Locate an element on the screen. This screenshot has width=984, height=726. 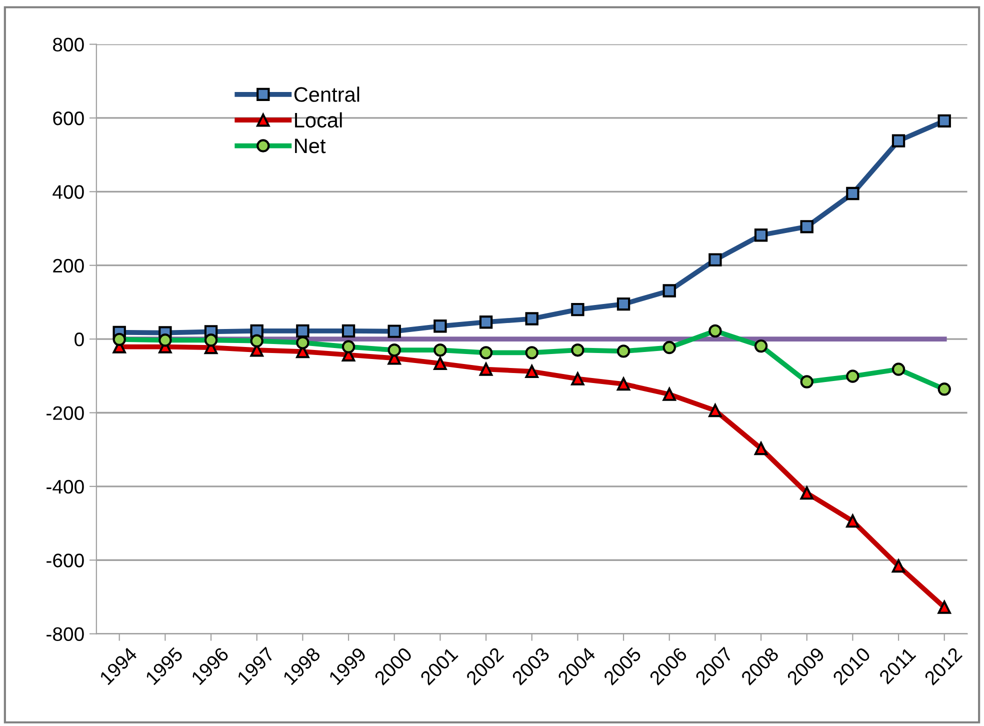
y-tick-label: 200 is located at coordinates (68, 265).